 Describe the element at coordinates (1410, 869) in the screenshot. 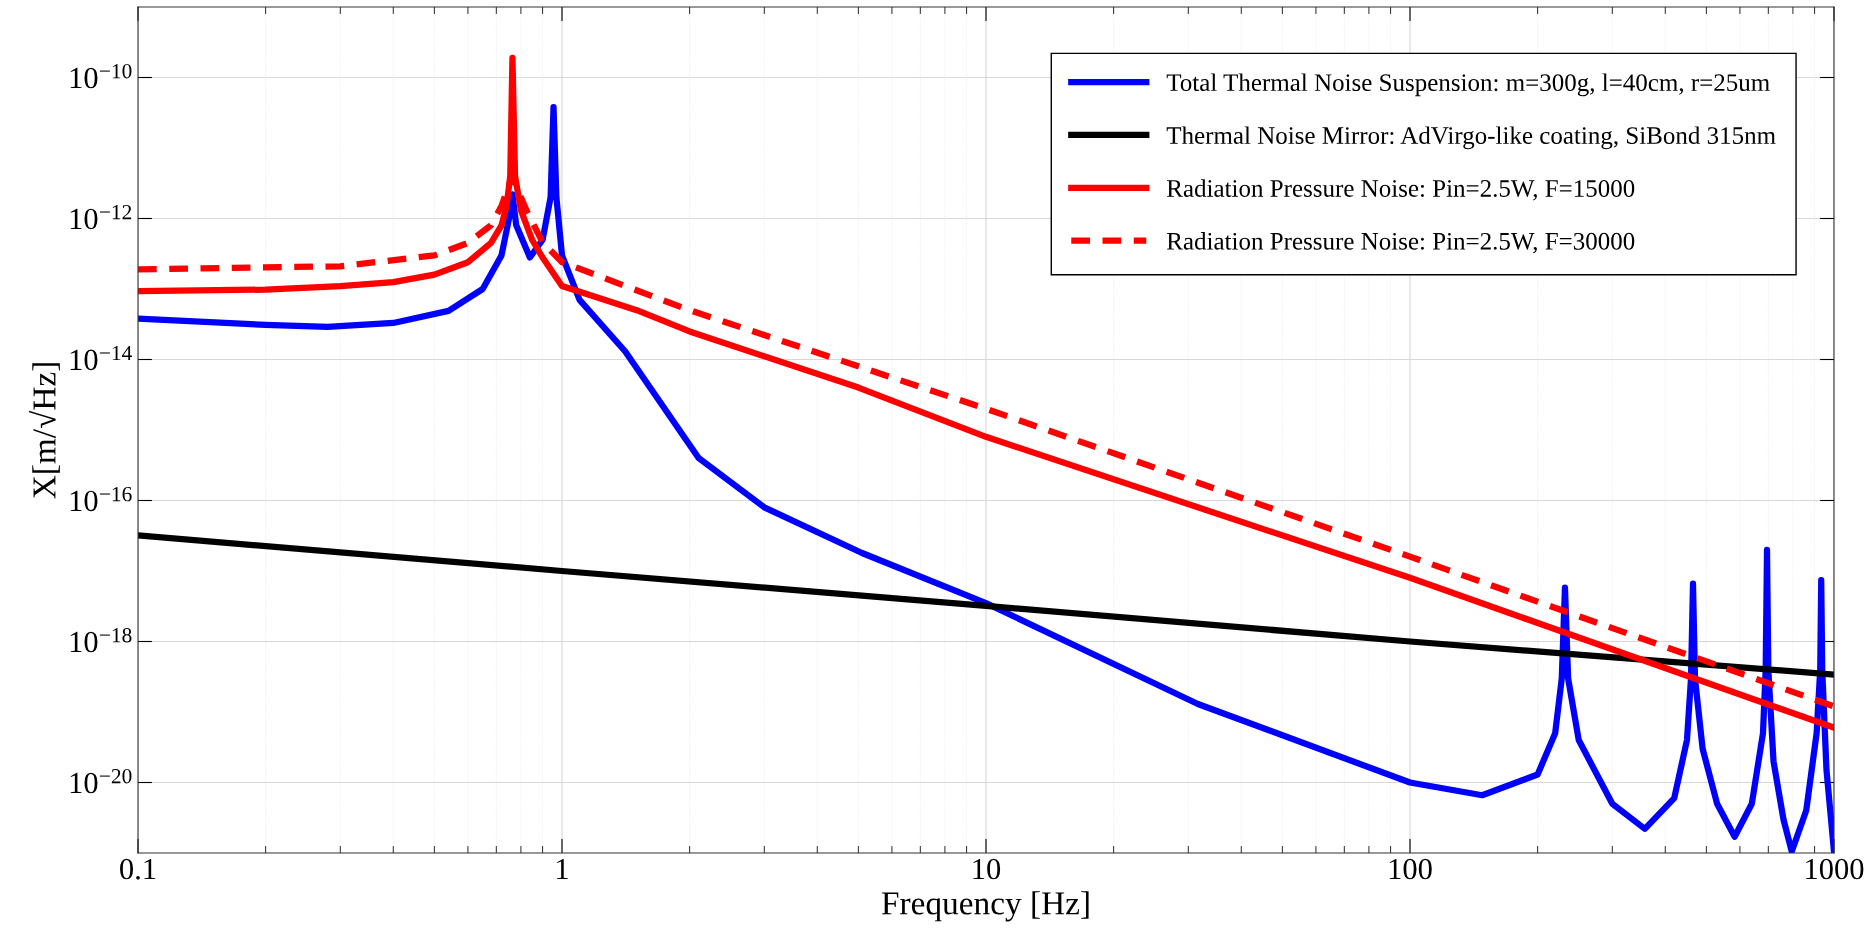

I see `x-tick-label: 100` at that location.